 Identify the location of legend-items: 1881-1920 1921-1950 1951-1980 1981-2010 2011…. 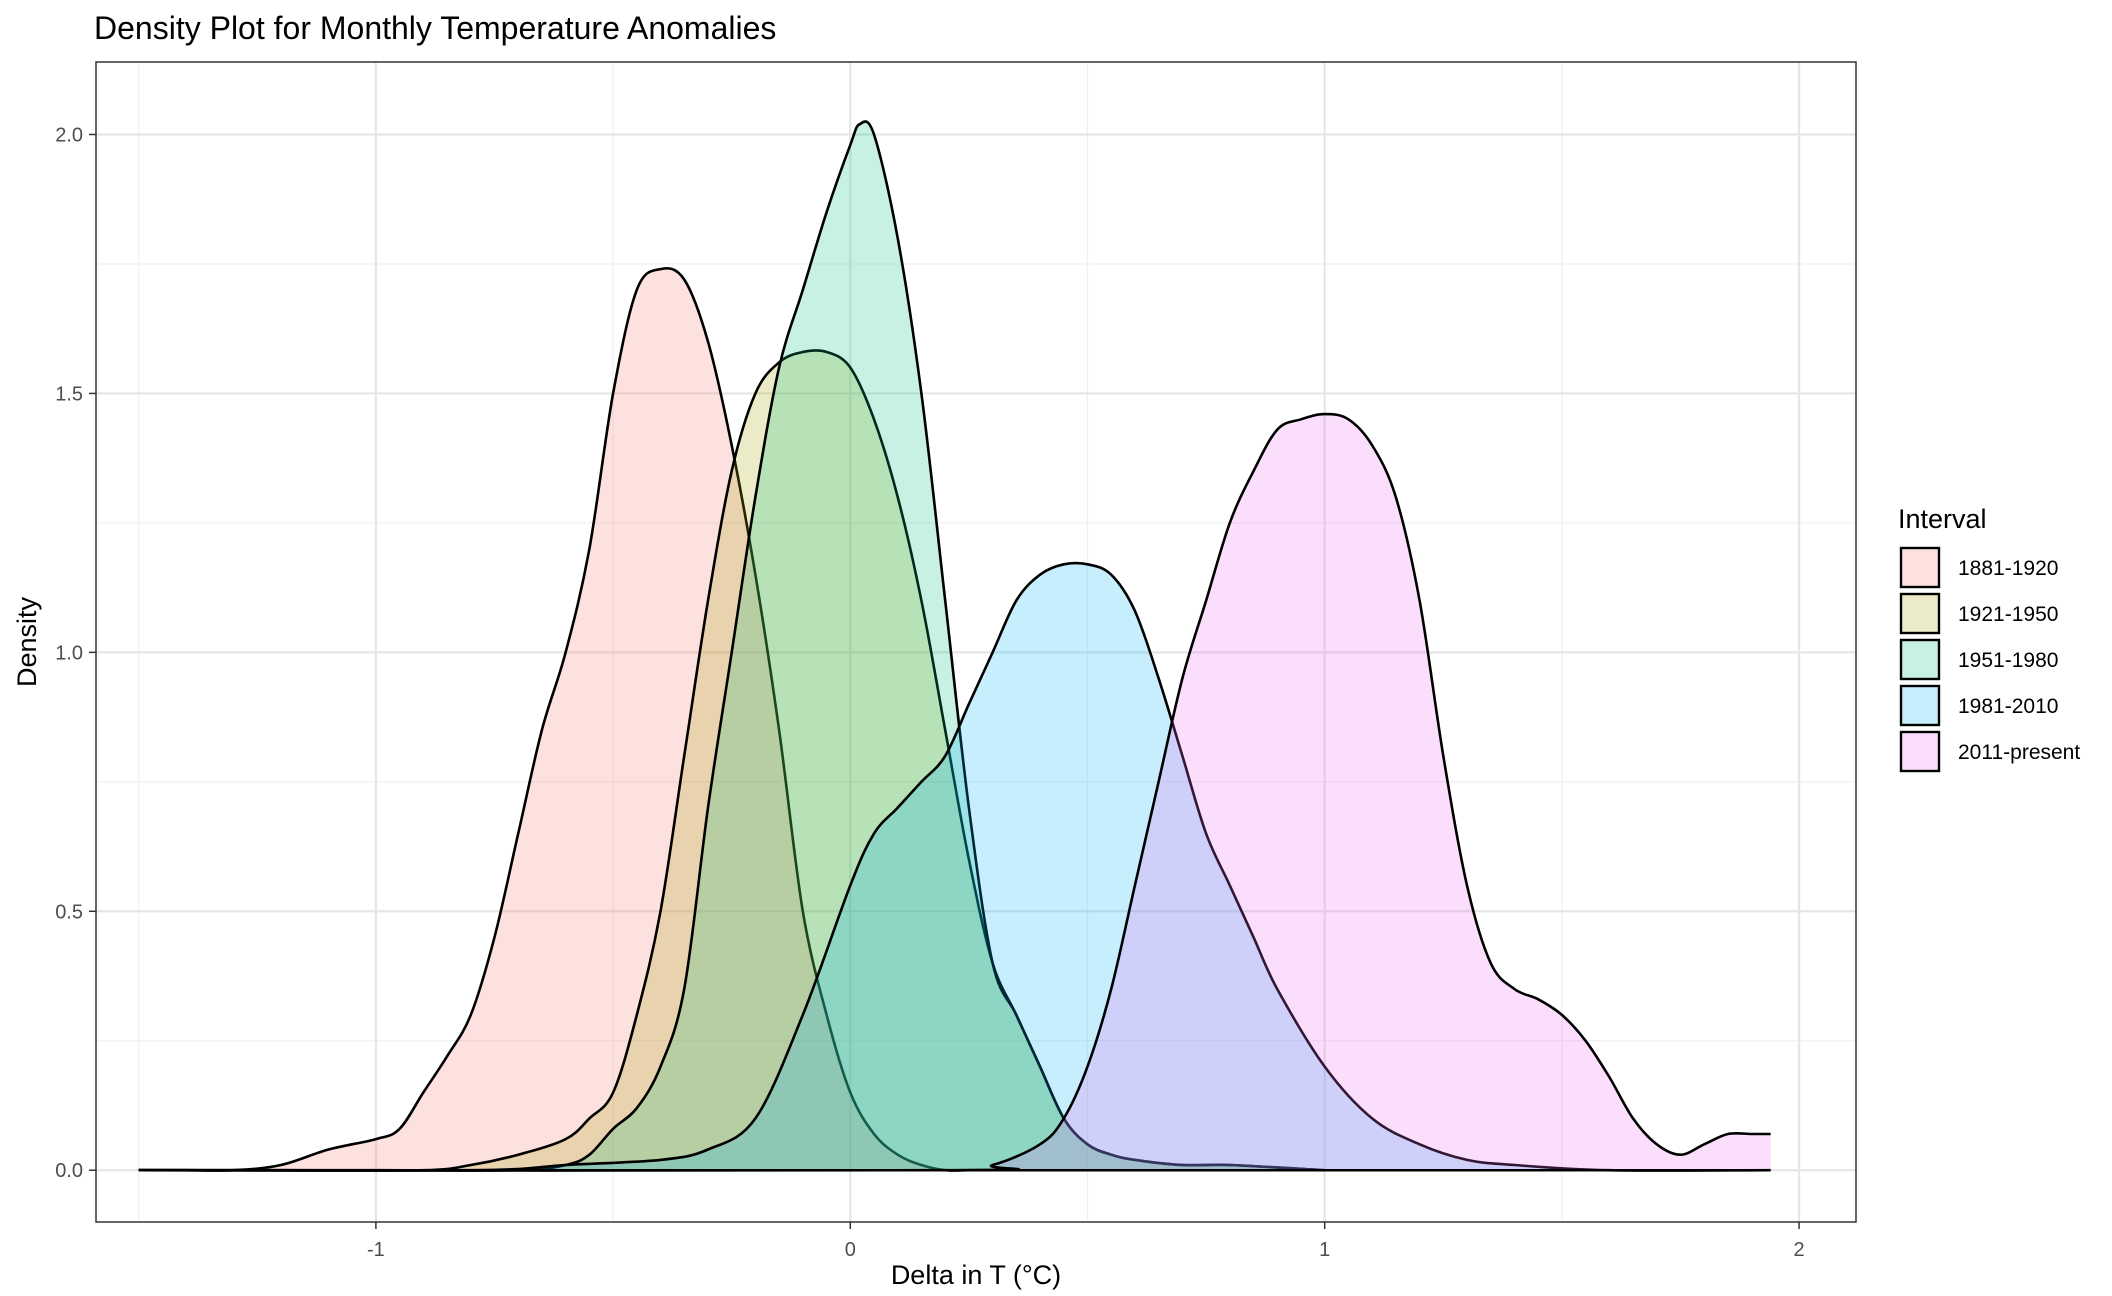
(1989, 659).